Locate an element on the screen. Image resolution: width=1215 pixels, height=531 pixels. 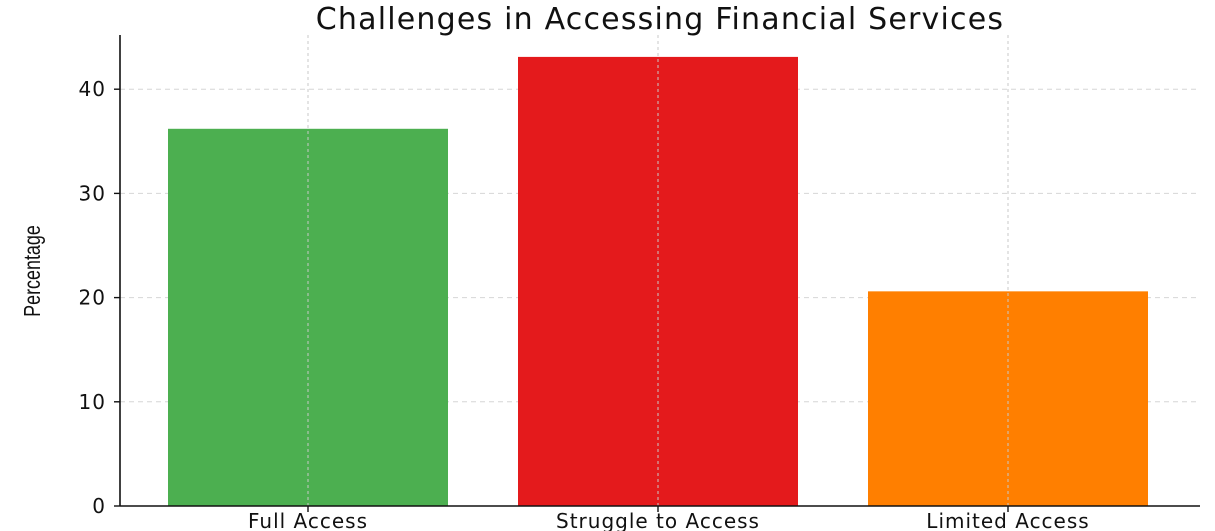
y-tick-label: 0 is located at coordinates (99, 506).